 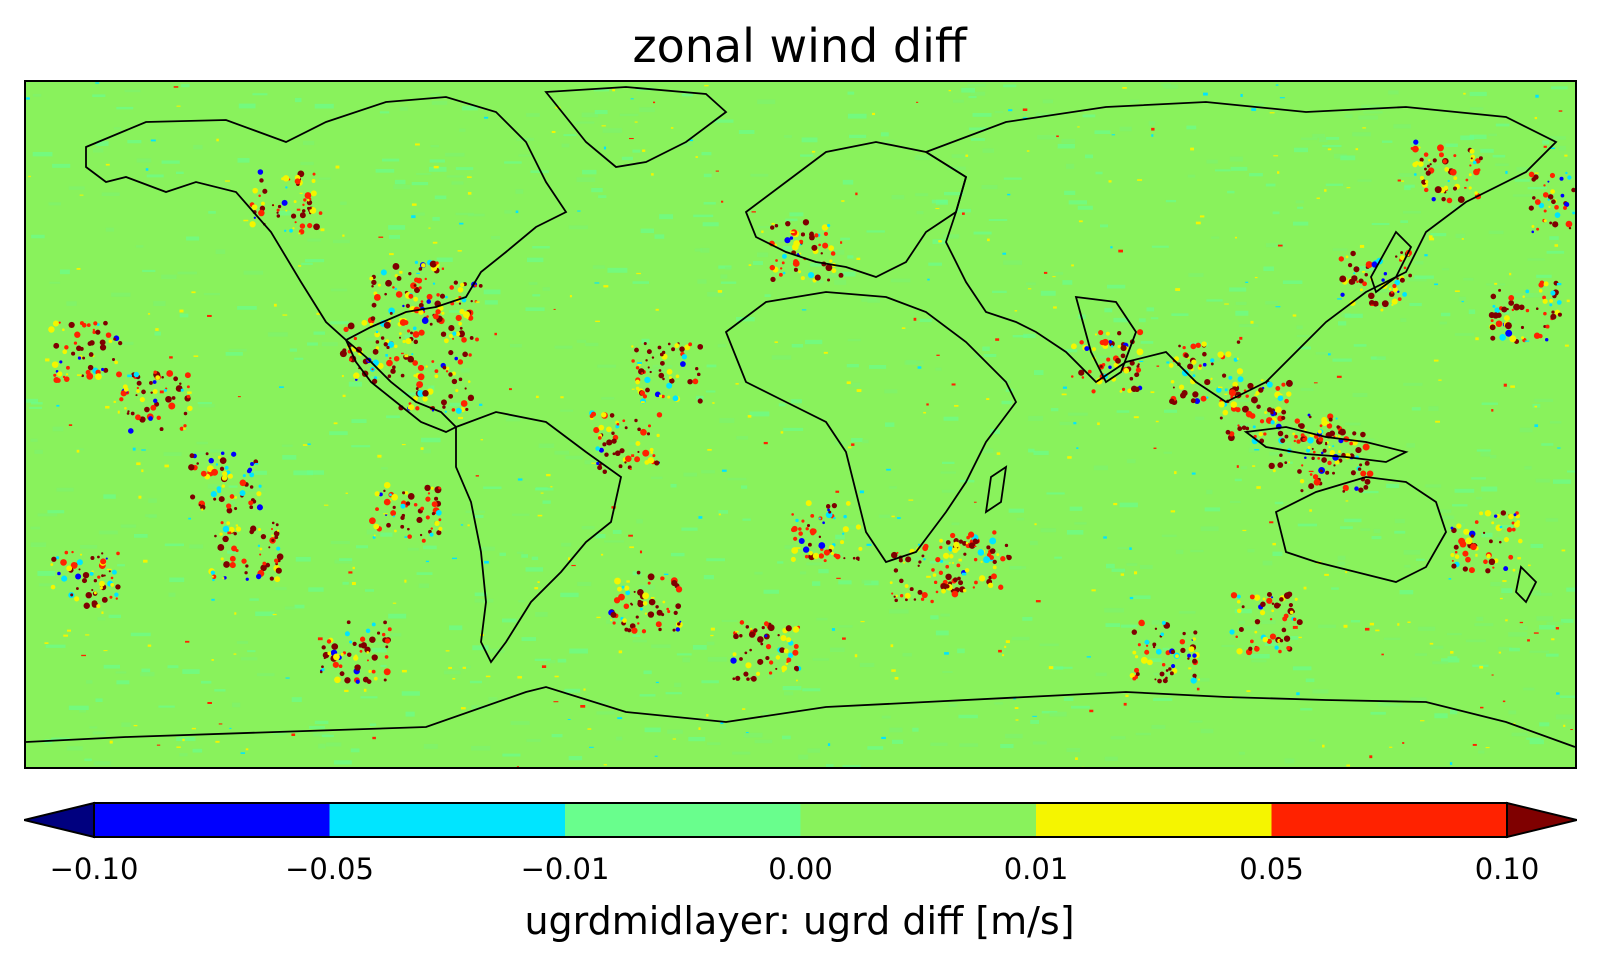 What do you see at coordinates (565, 869) in the screenshot?
I see `colorbar-tick-label: −0.01` at bounding box center [565, 869].